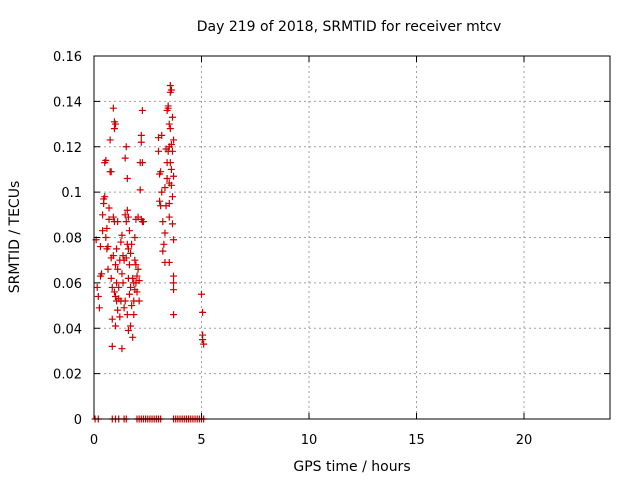  Describe the element at coordinates (67, 284) in the screenshot. I see `y-tick-label: 0.06` at that location.